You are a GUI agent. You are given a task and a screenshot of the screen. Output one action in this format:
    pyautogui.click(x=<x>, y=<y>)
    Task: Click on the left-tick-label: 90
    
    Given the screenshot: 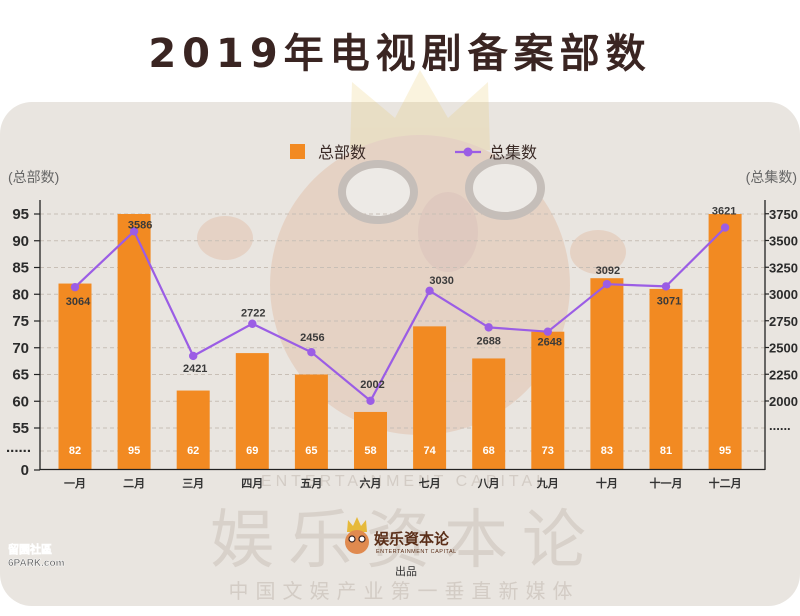 What is the action you would take?
    pyautogui.click(x=20, y=241)
    